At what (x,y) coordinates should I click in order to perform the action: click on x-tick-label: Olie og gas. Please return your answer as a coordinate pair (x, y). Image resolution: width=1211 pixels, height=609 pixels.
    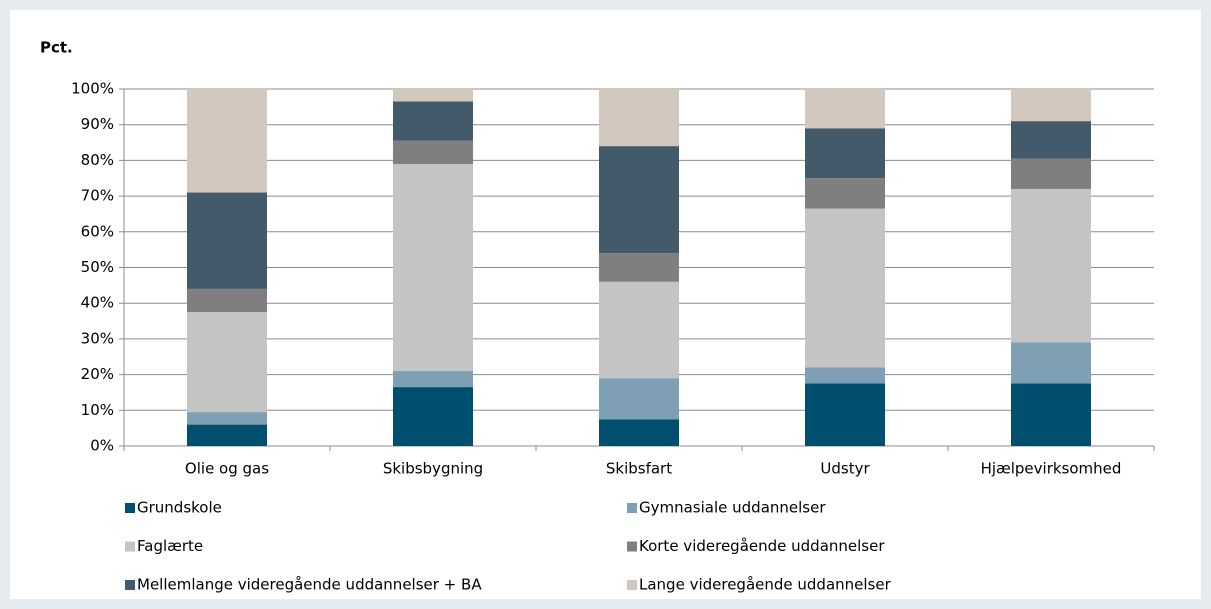
    Looking at the image, I should click on (227, 469).